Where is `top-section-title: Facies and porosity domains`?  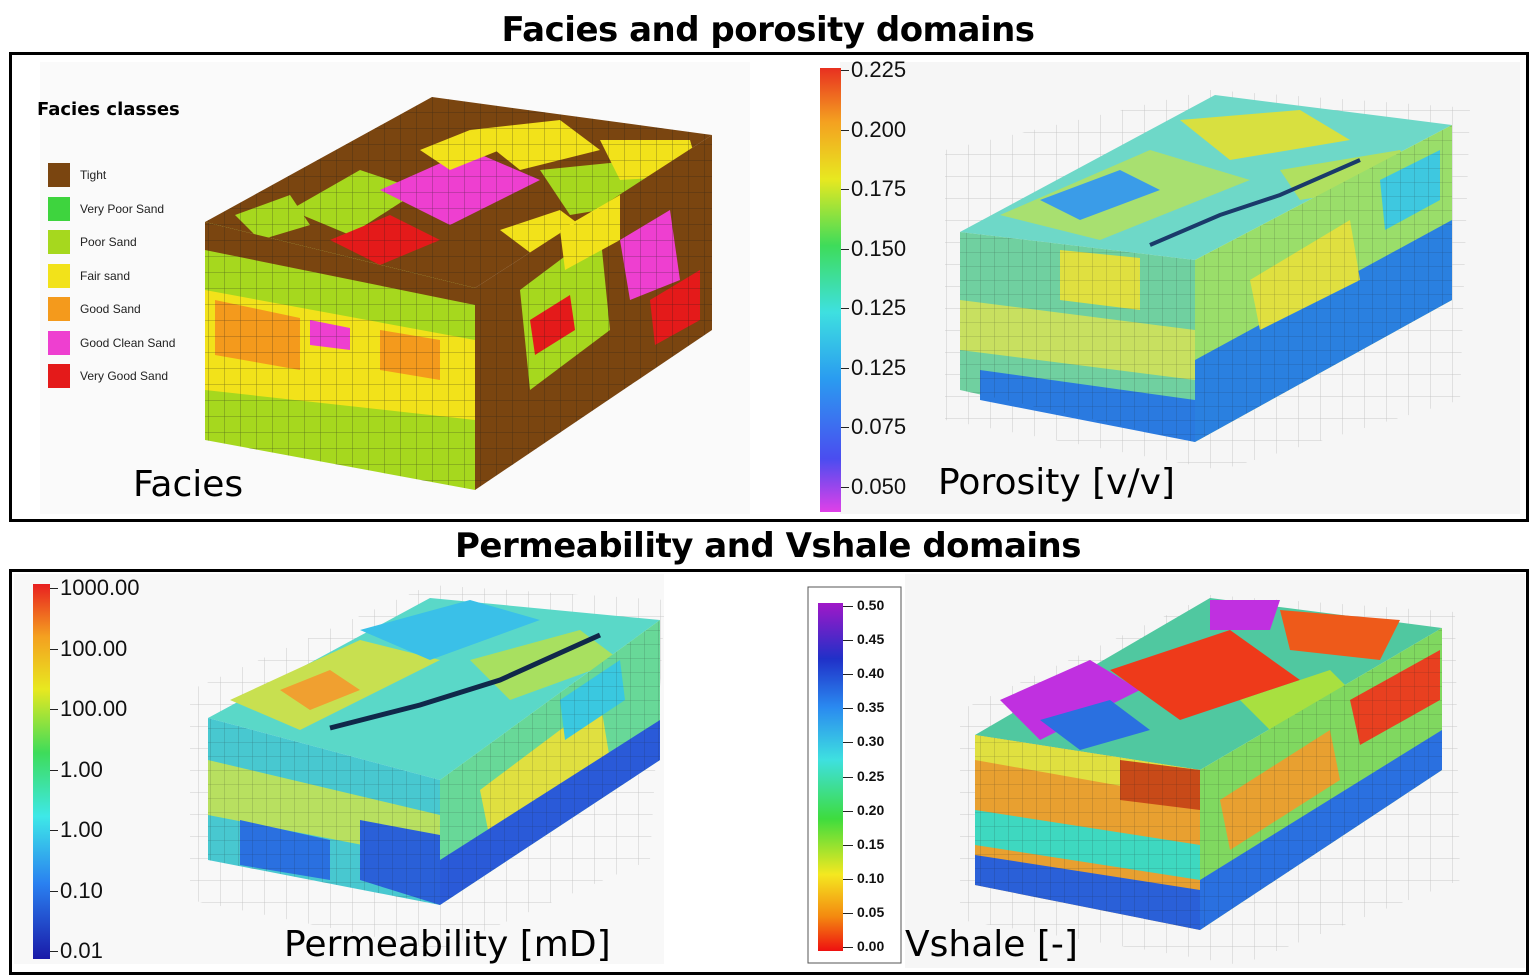
top-section-title: Facies and porosity domains is located at coordinates (768, 30).